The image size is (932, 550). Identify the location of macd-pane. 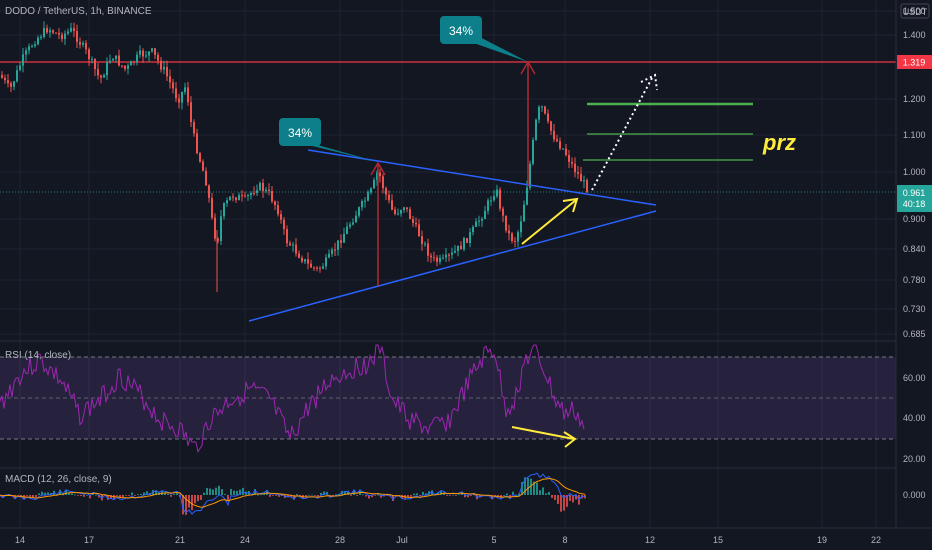
(293, 493).